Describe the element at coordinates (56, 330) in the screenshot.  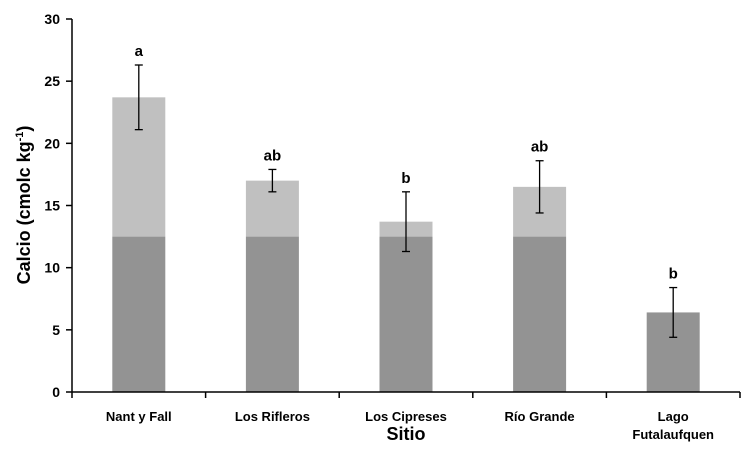
I see `y-tick-label: 5` at that location.